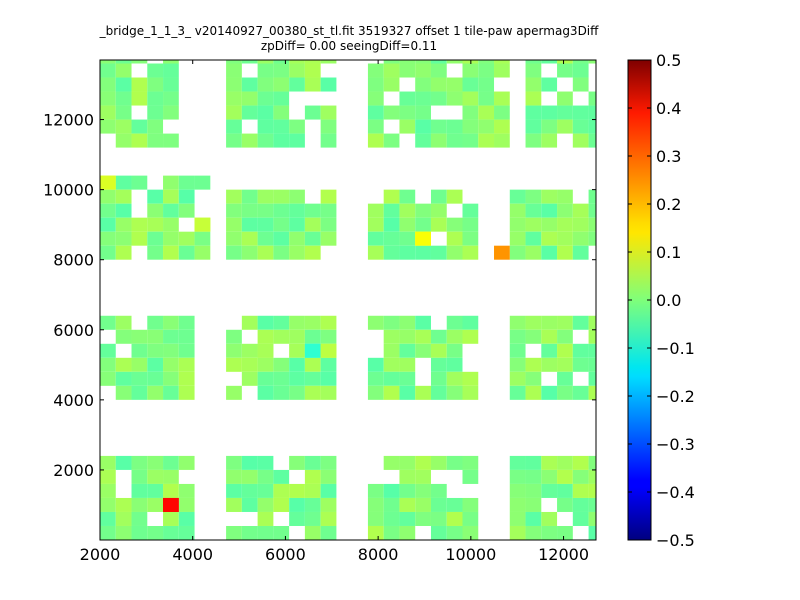  I want to click on x-tick-label: 8000, so click(378, 554).